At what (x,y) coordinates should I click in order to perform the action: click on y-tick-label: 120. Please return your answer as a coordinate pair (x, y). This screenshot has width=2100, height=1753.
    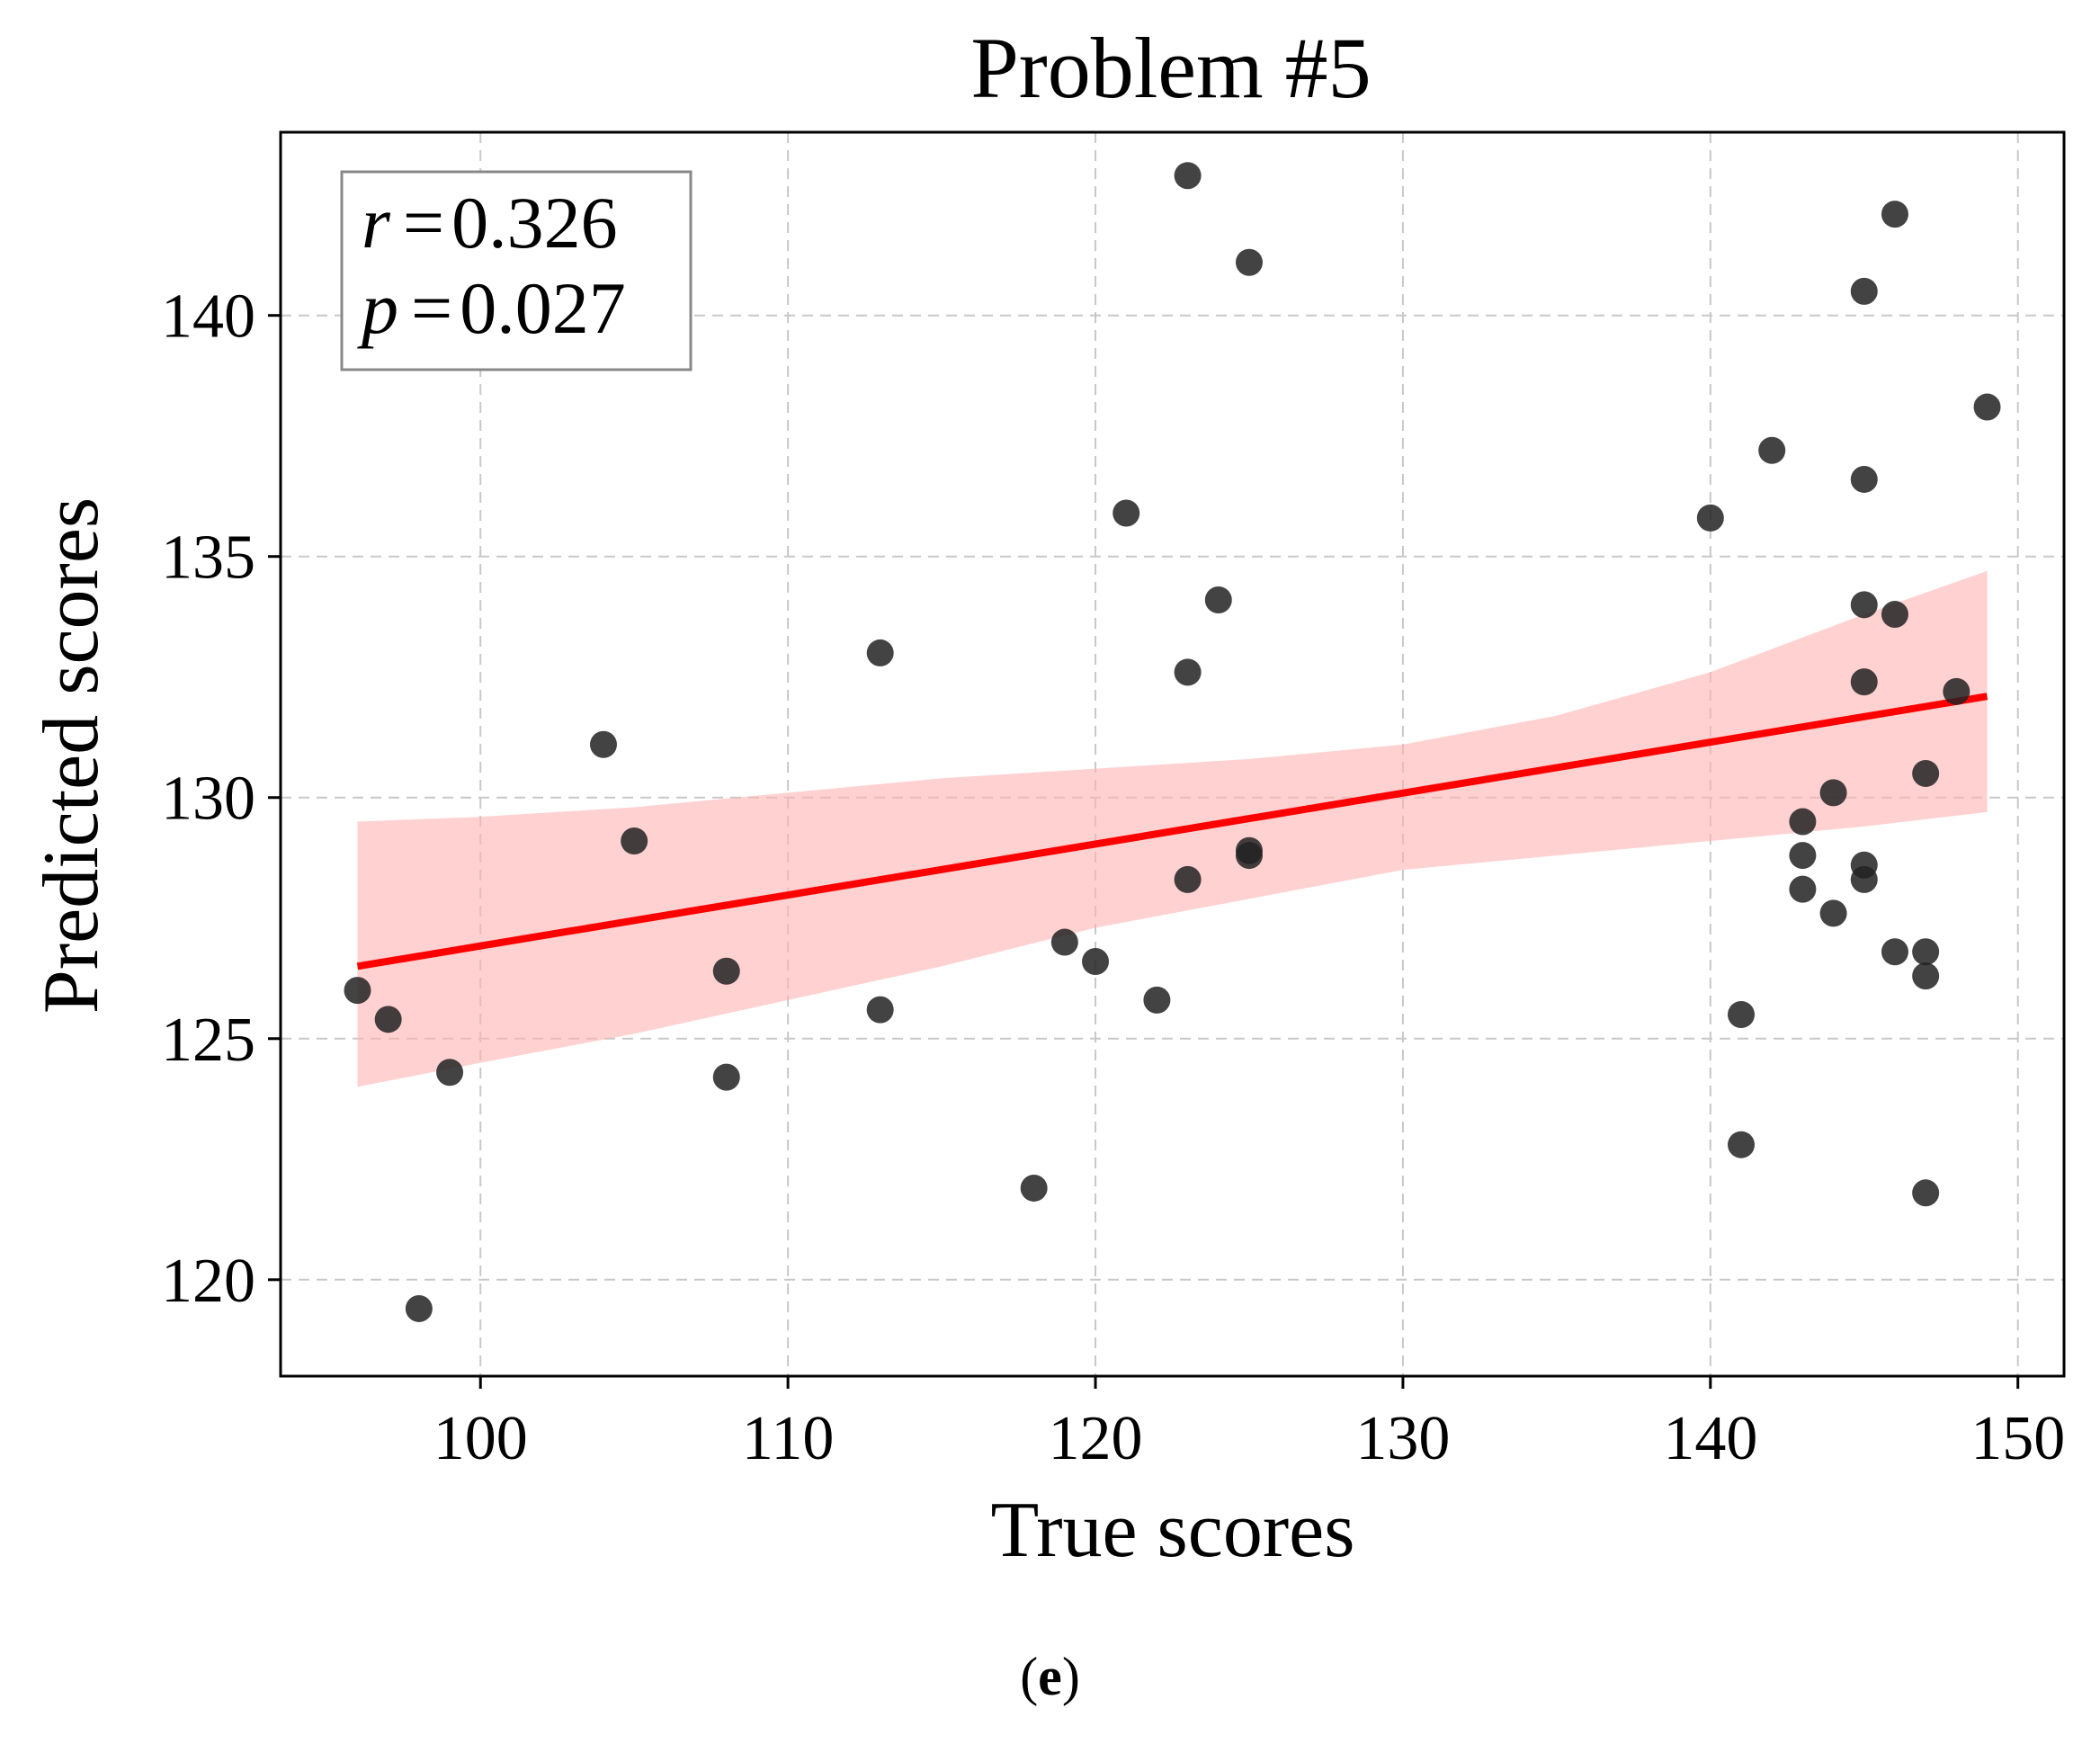
    Looking at the image, I should click on (208, 1282).